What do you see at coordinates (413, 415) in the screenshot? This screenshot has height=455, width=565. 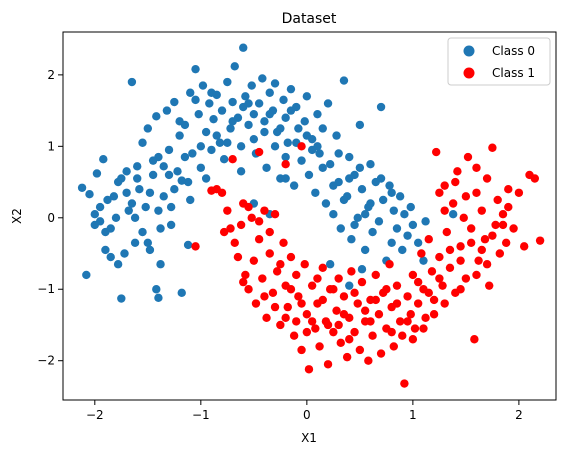 I see `x-tick-label: 1` at bounding box center [413, 415].